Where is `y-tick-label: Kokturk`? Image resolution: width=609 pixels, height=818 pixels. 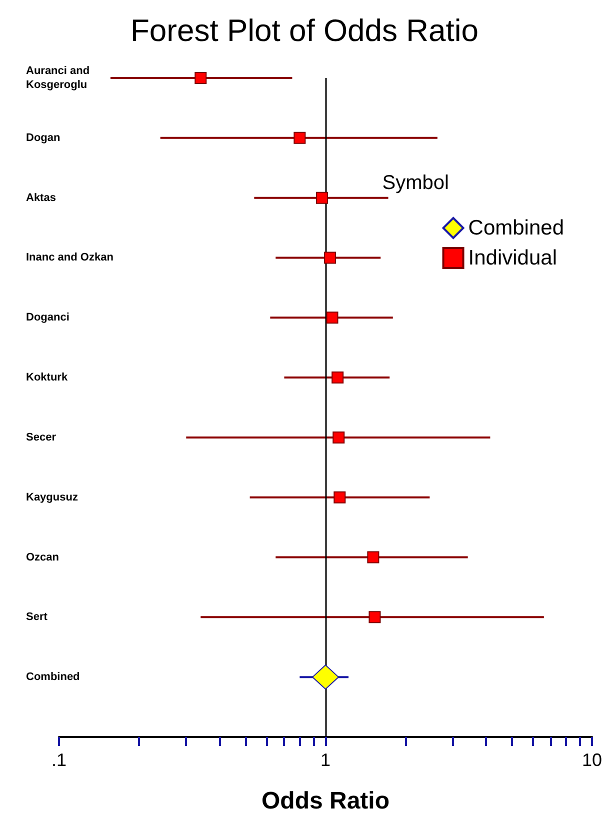 y-tick-label: Kokturk is located at coordinates (47, 378).